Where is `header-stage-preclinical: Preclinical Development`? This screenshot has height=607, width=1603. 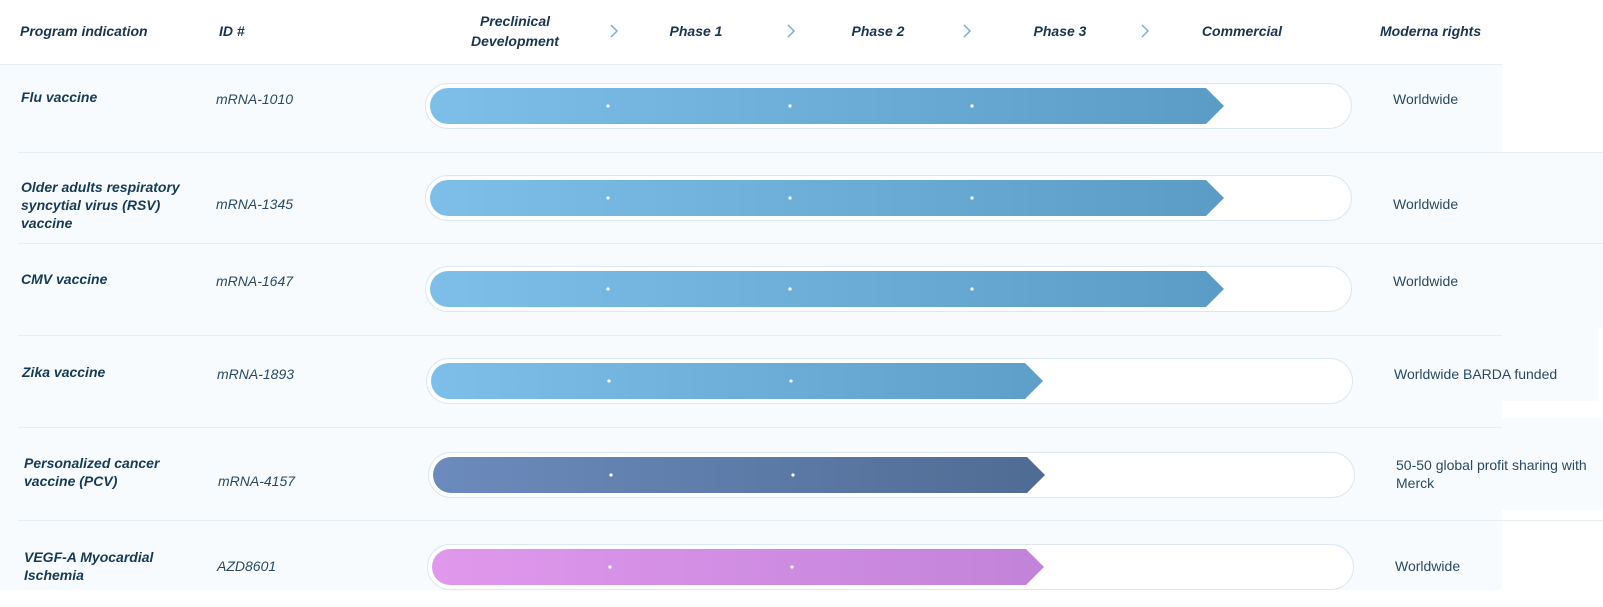 header-stage-preclinical: Preclinical Development is located at coordinates (515, 31).